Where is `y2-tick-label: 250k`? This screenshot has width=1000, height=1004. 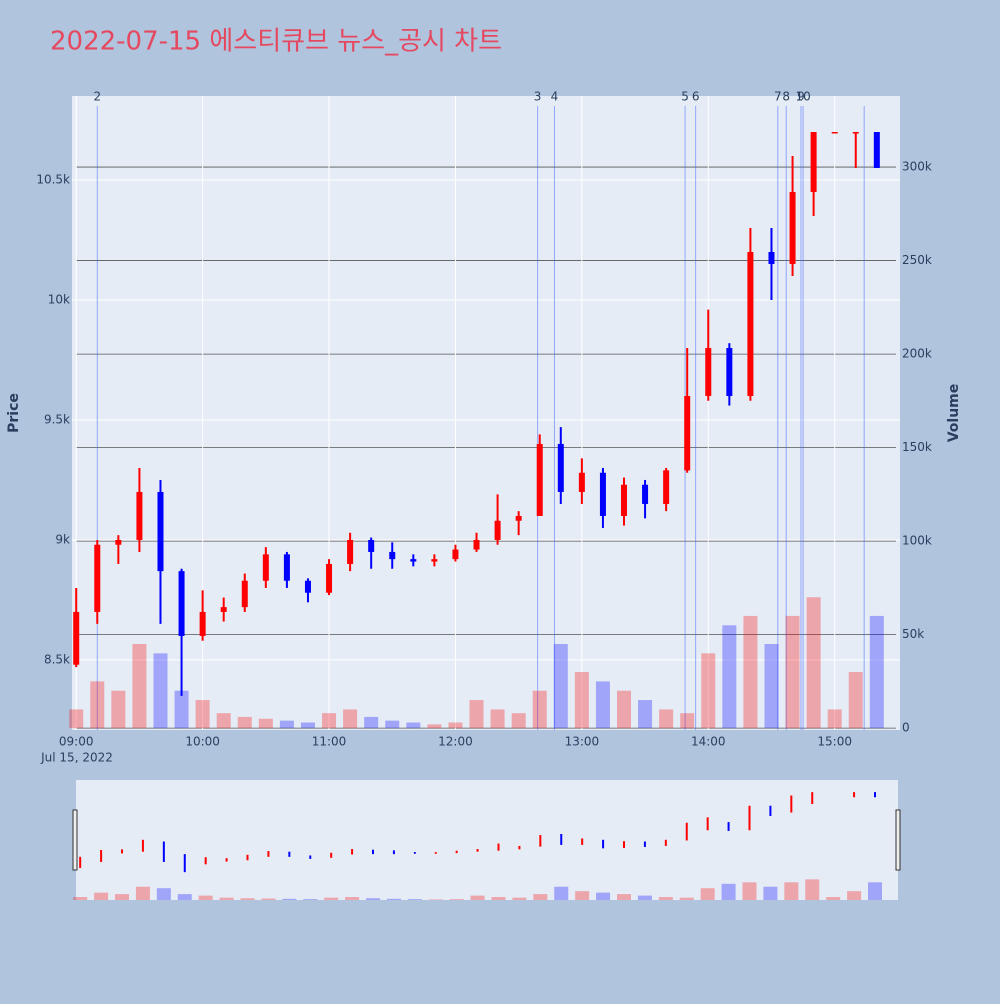 y2-tick-label: 250k is located at coordinates (917, 260).